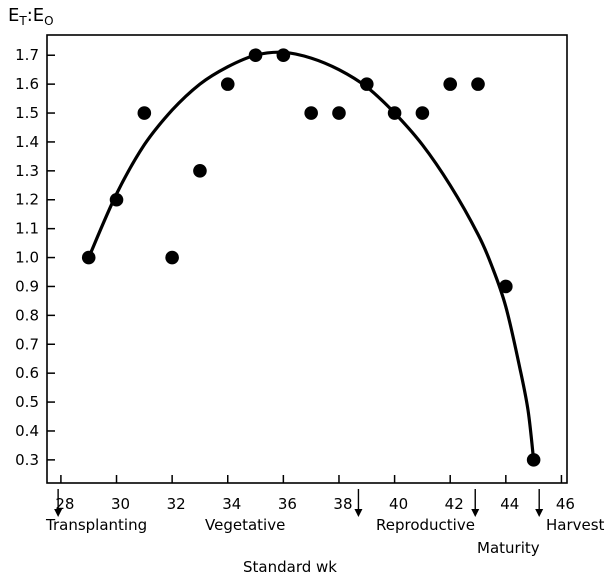 Image resolution: width=606 pixels, height=578 pixels. I want to click on y-tick-label: 0.8, so click(27, 315).